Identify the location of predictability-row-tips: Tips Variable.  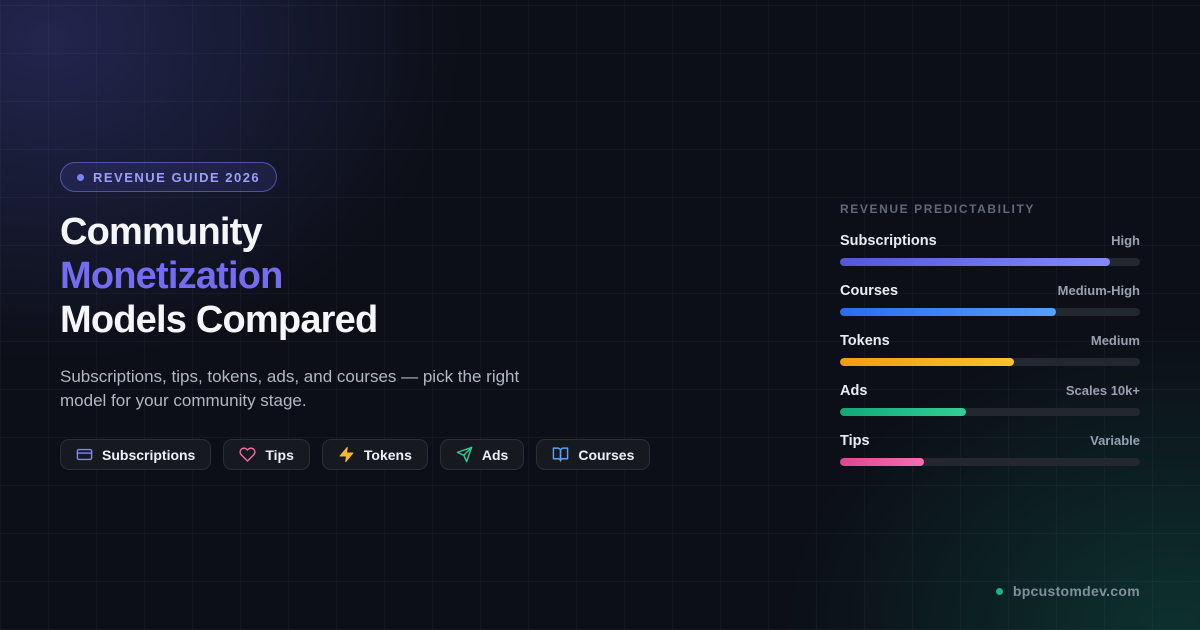
(990, 449).